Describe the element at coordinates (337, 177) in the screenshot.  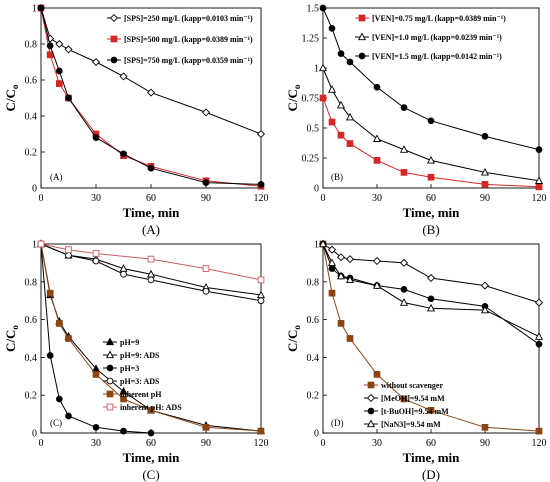
I see `panel-tag: (B)` at that location.